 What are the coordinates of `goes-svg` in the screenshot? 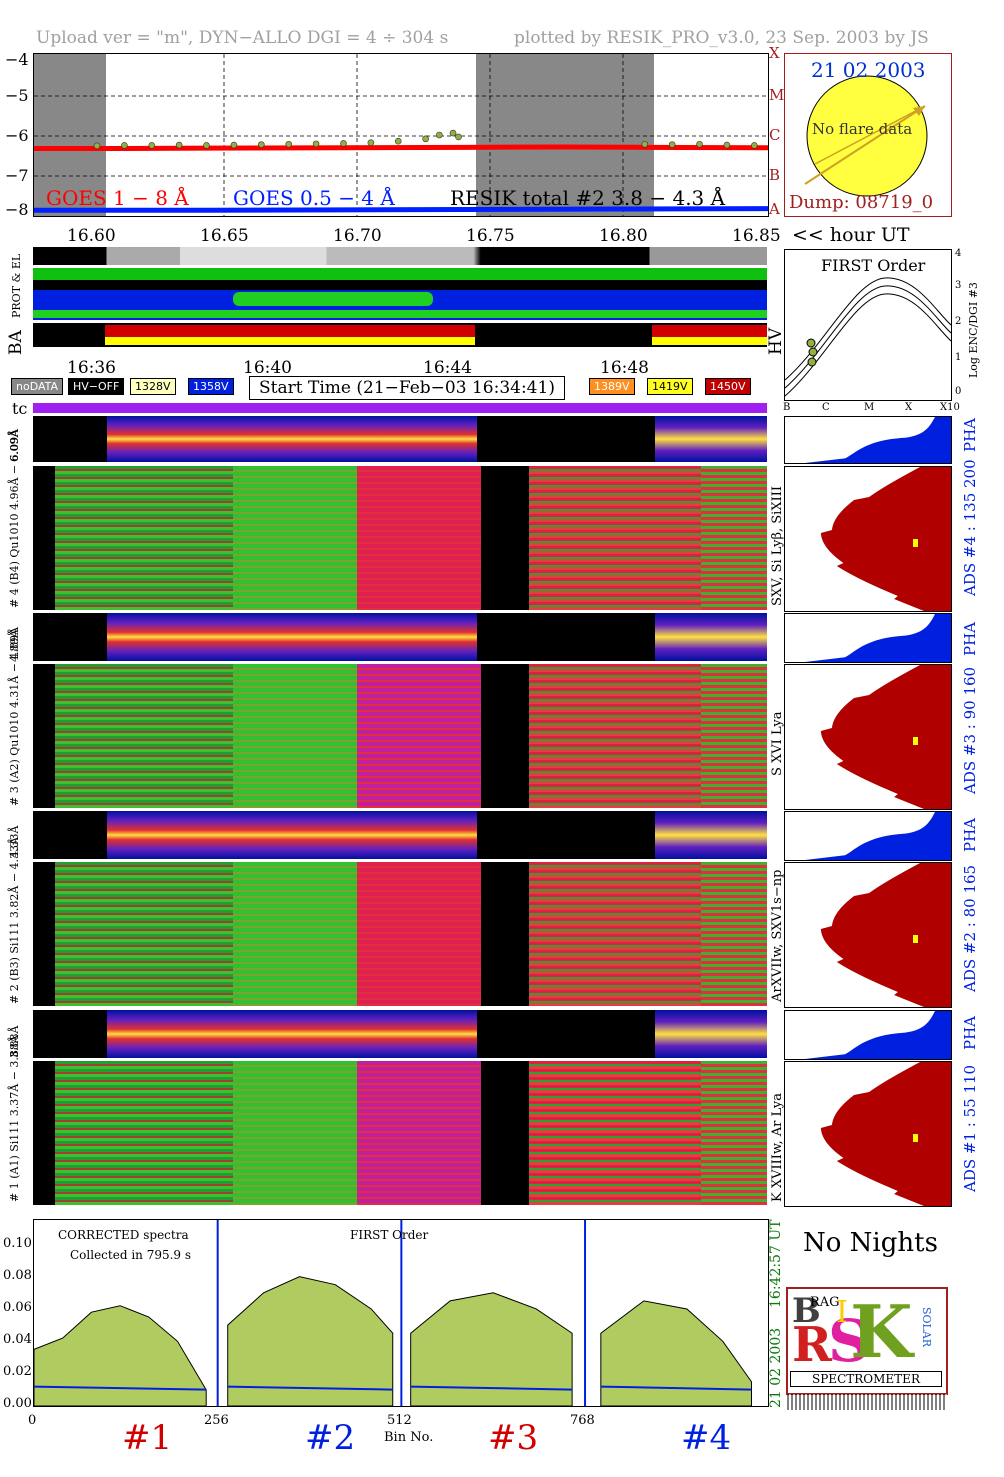 It's located at (401, 135).